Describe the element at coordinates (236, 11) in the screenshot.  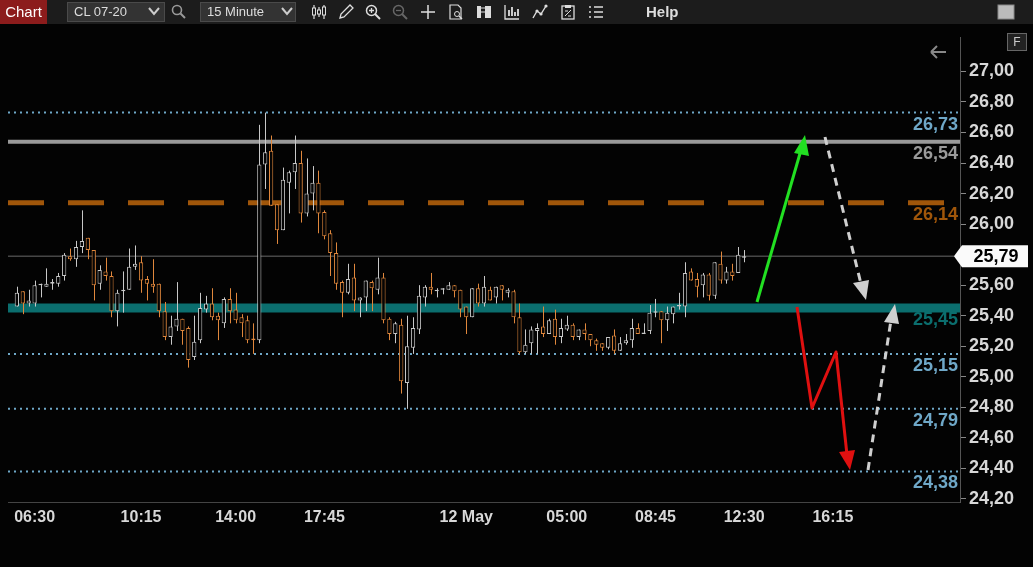
I see `text: 15 Minute` at that location.